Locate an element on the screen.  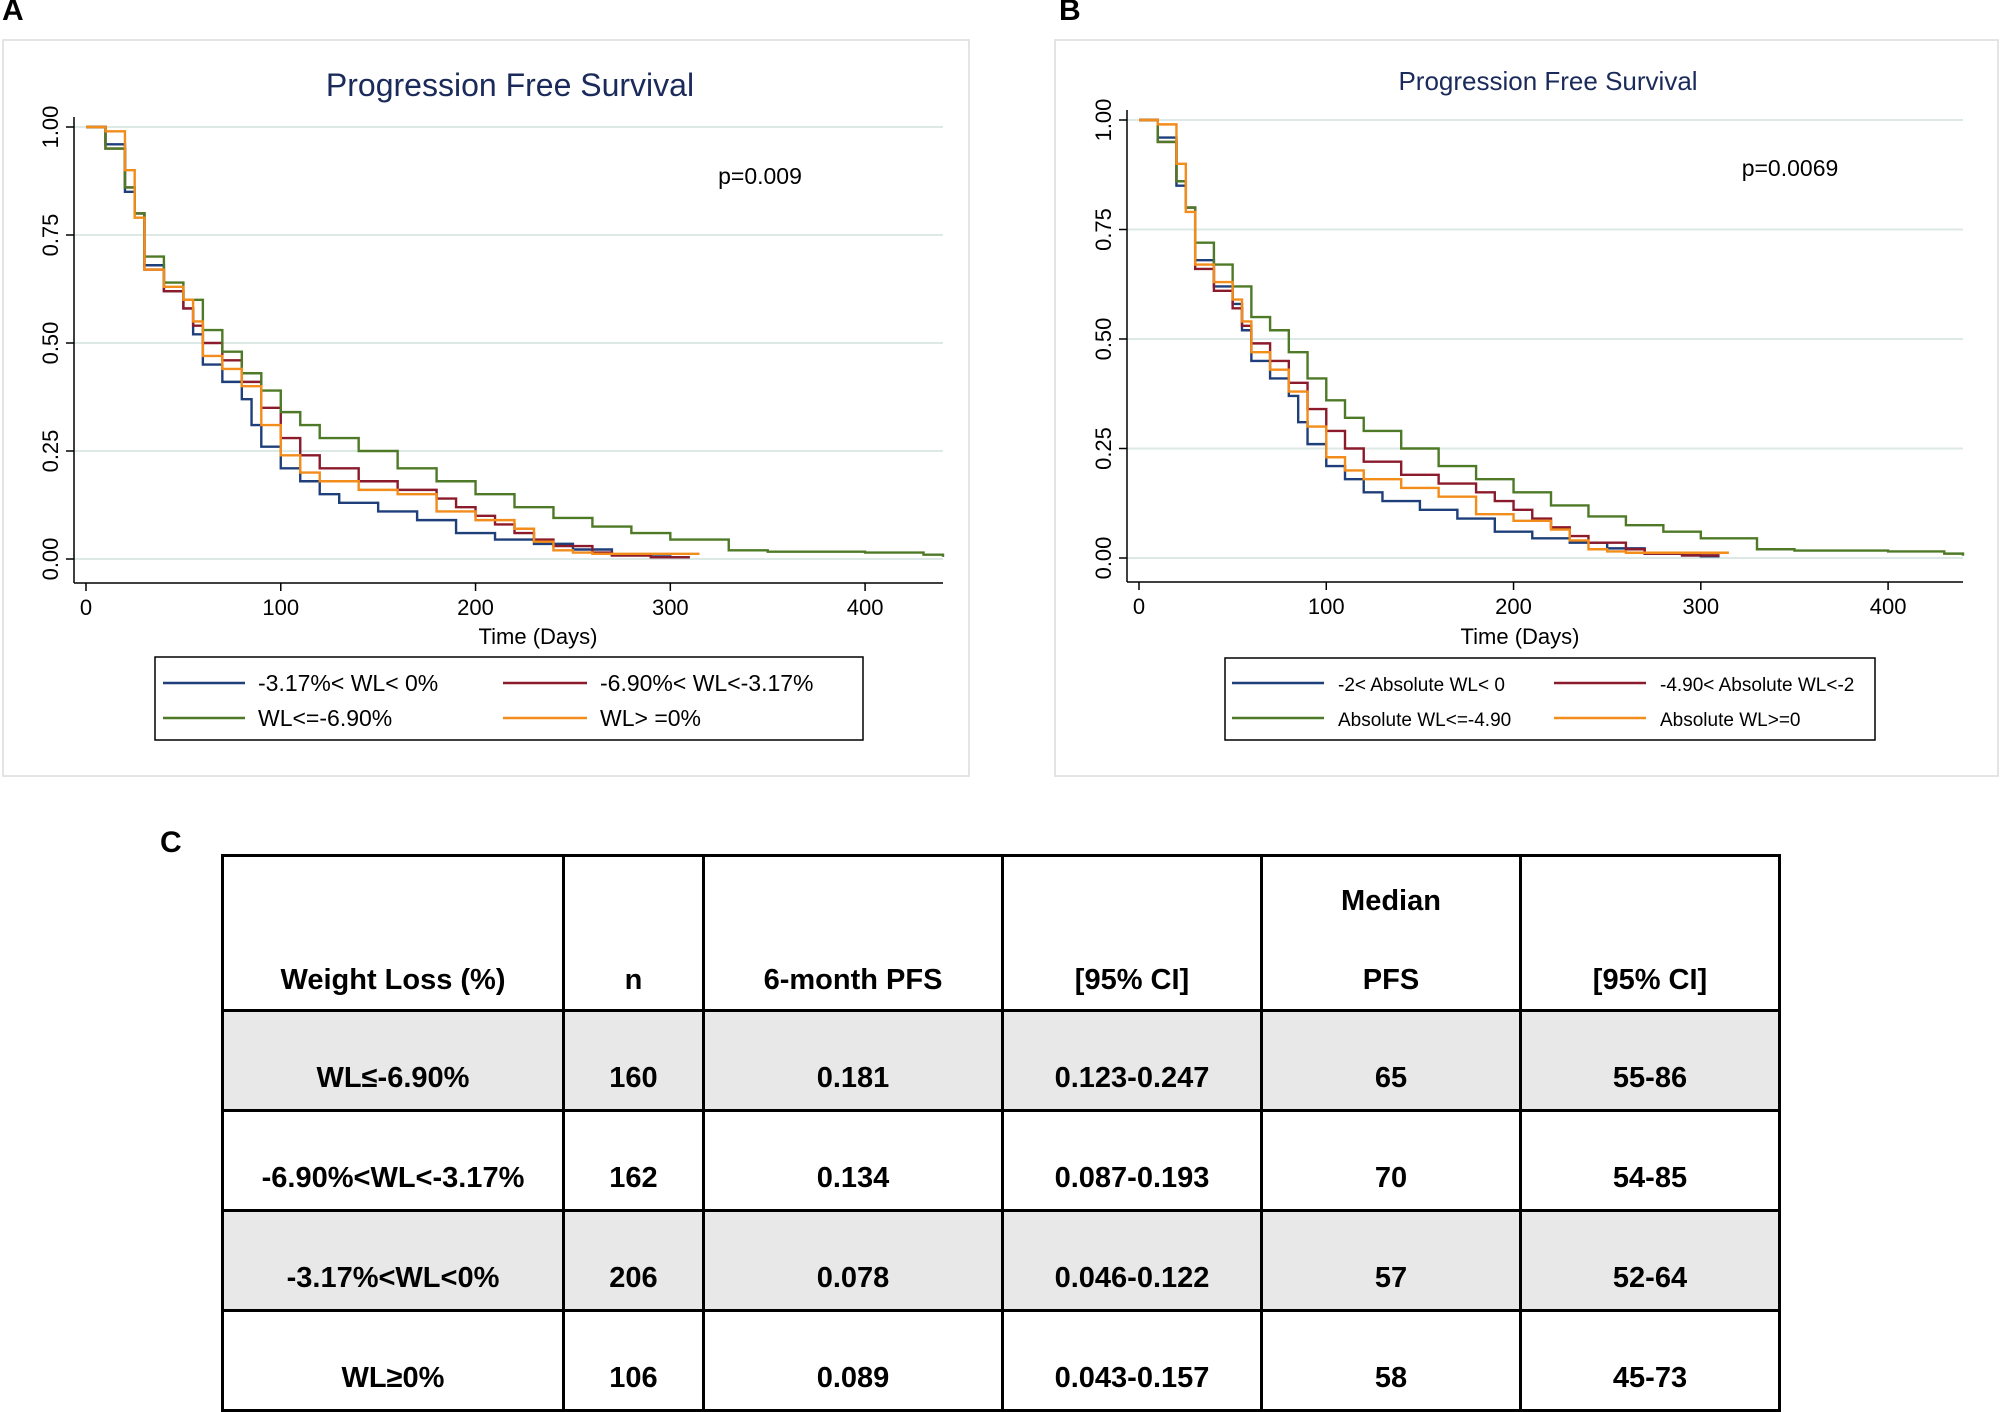
cell-ci1: 0.123-0.247 is located at coordinates (1132, 1060).